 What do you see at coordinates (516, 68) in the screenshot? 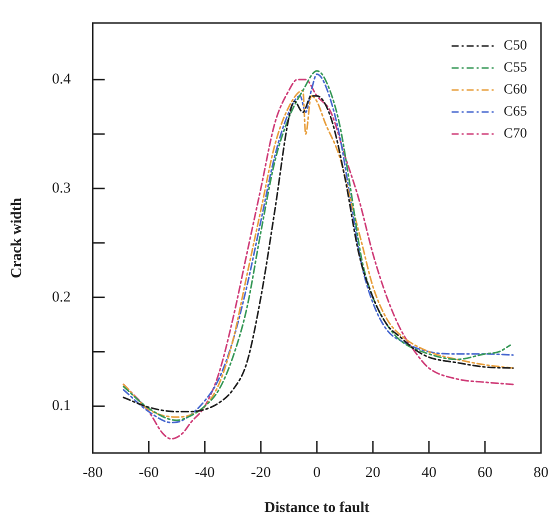
I see `legend-label: C55` at bounding box center [516, 68].